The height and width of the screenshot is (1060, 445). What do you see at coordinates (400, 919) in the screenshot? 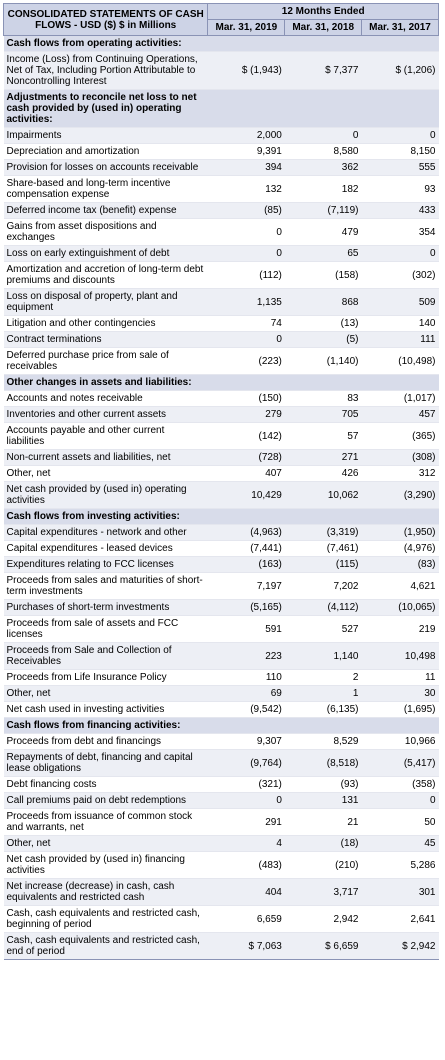
I see `value-cell: 2,641` at bounding box center [400, 919].